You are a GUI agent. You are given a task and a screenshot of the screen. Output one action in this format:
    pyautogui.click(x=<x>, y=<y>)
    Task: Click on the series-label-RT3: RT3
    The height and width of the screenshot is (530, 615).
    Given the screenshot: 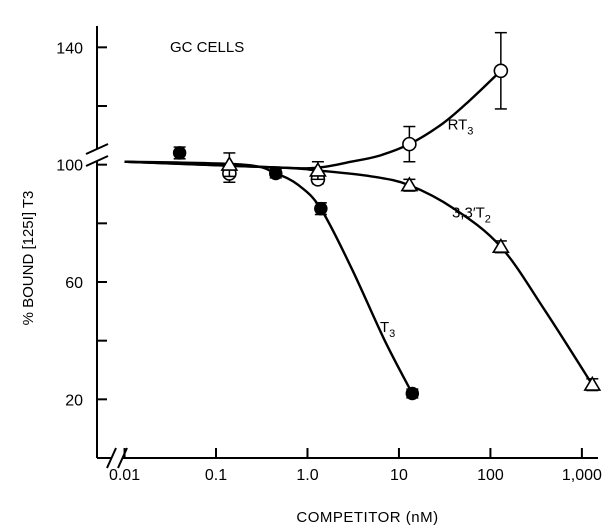 What is the action you would take?
    pyautogui.click(x=461, y=126)
    